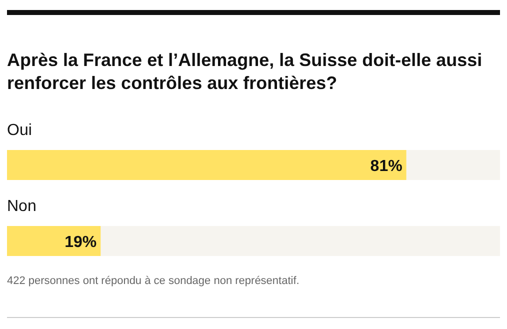 Image resolution: width=507 pixels, height=329 pixels. I want to click on text: 422 personnes ont répondu à ce sondage non représentatif., so click(153, 281).